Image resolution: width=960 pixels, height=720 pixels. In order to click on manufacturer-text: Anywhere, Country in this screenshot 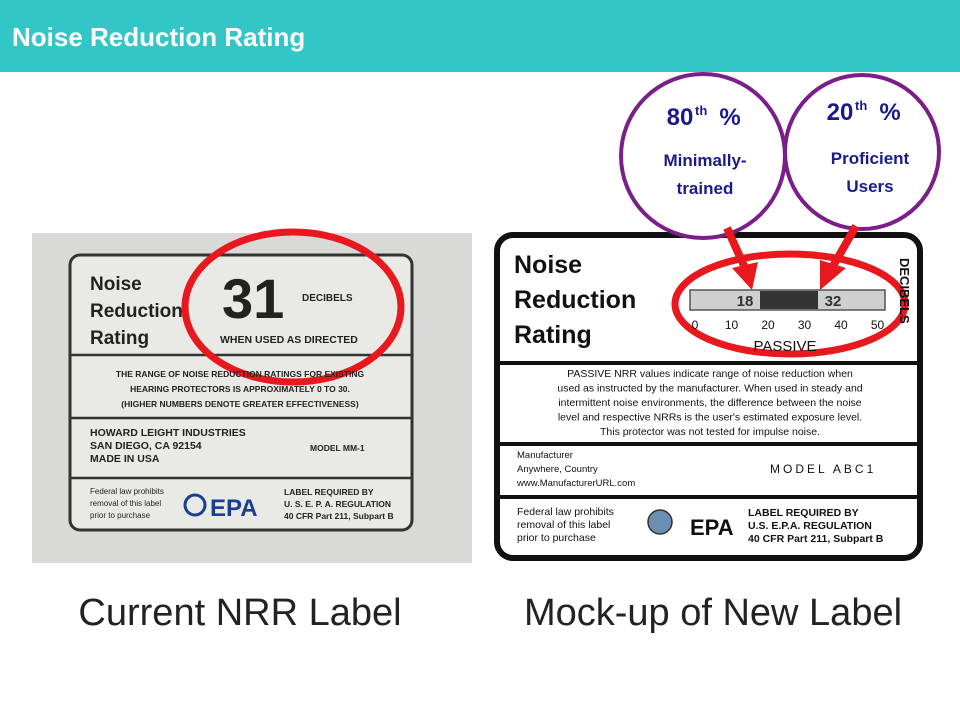, I will do `click(557, 469)`.